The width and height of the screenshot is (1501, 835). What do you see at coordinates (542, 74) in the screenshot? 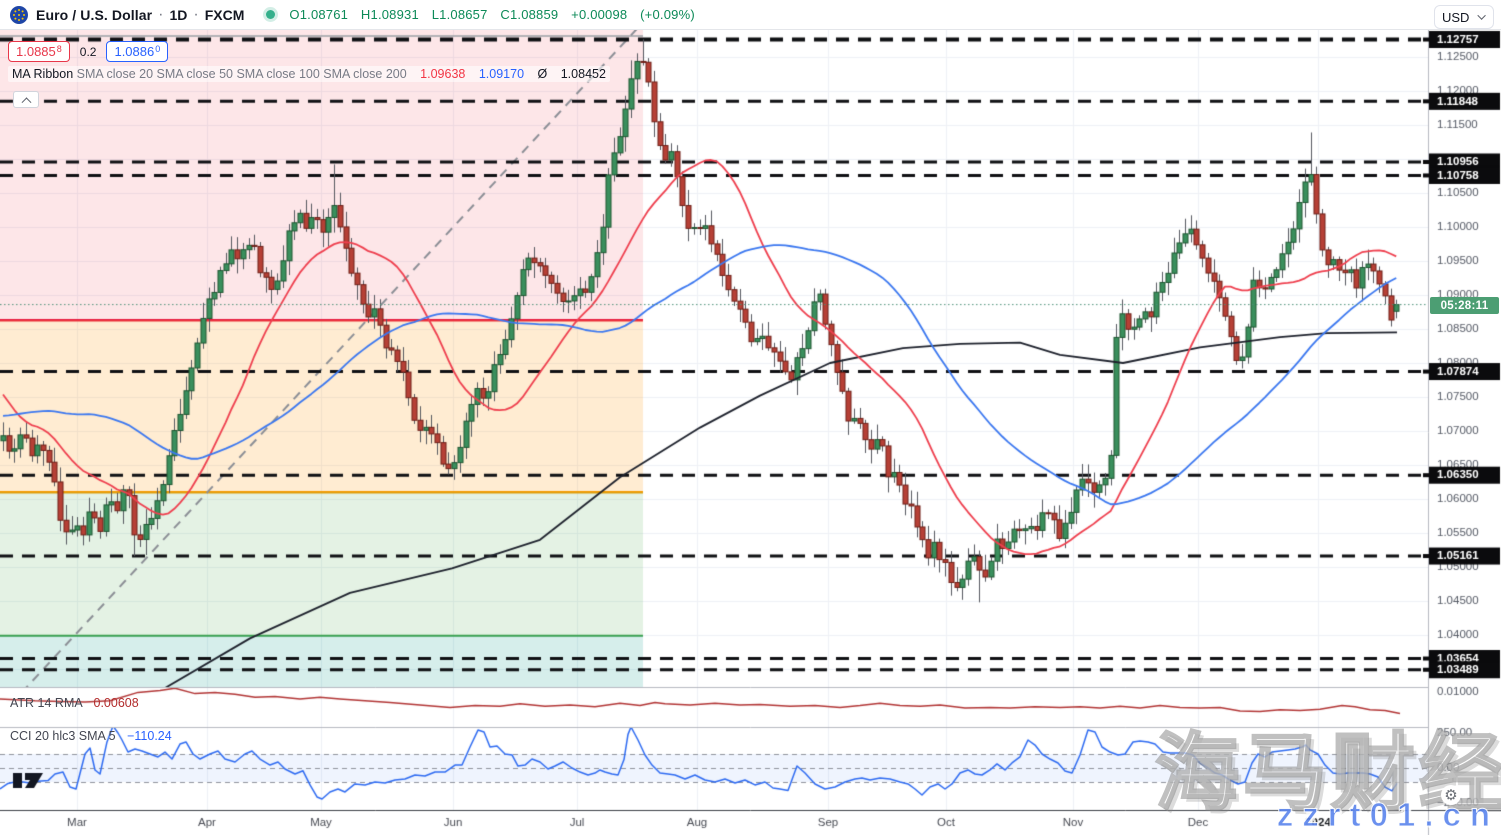
I see `ma-average-label: Ø` at bounding box center [542, 74].